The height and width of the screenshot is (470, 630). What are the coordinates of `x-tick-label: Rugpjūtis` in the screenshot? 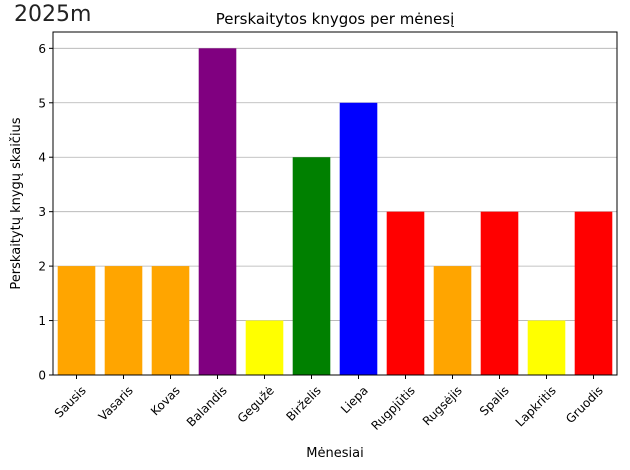 It's located at (392, 407).